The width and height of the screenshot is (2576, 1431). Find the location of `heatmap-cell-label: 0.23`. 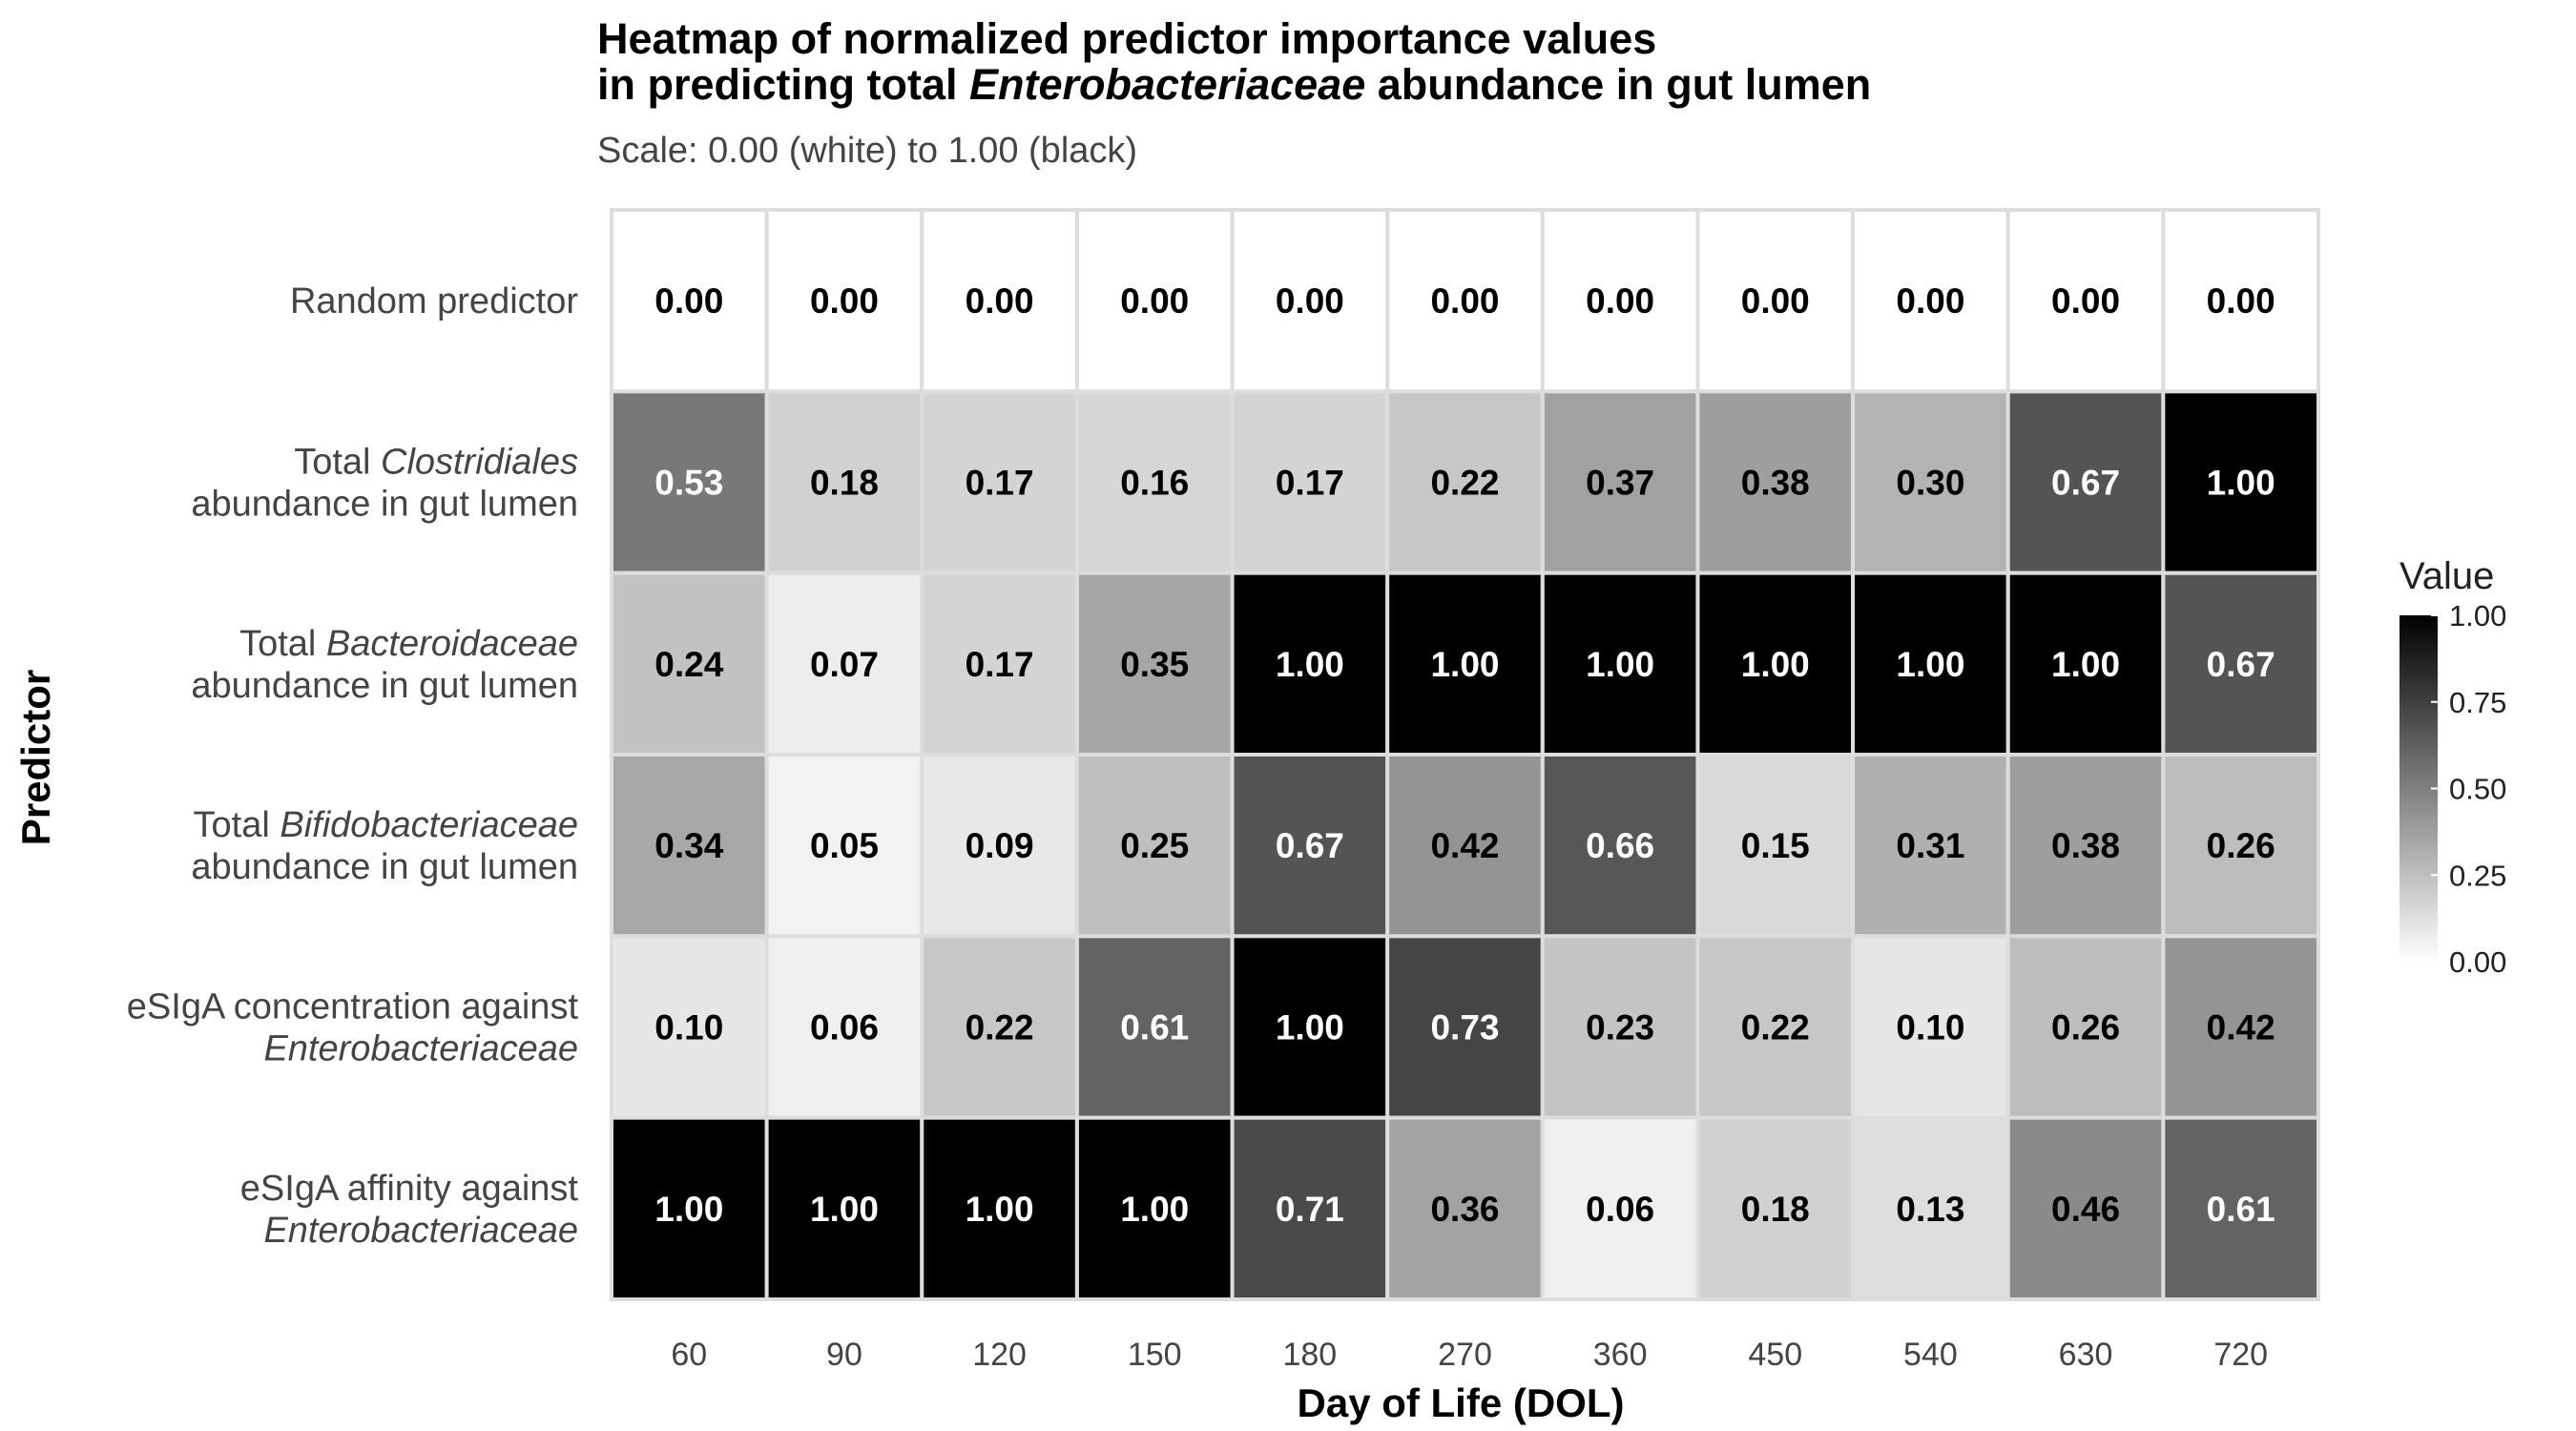

heatmap-cell-label: 0.23 is located at coordinates (1620, 1027).